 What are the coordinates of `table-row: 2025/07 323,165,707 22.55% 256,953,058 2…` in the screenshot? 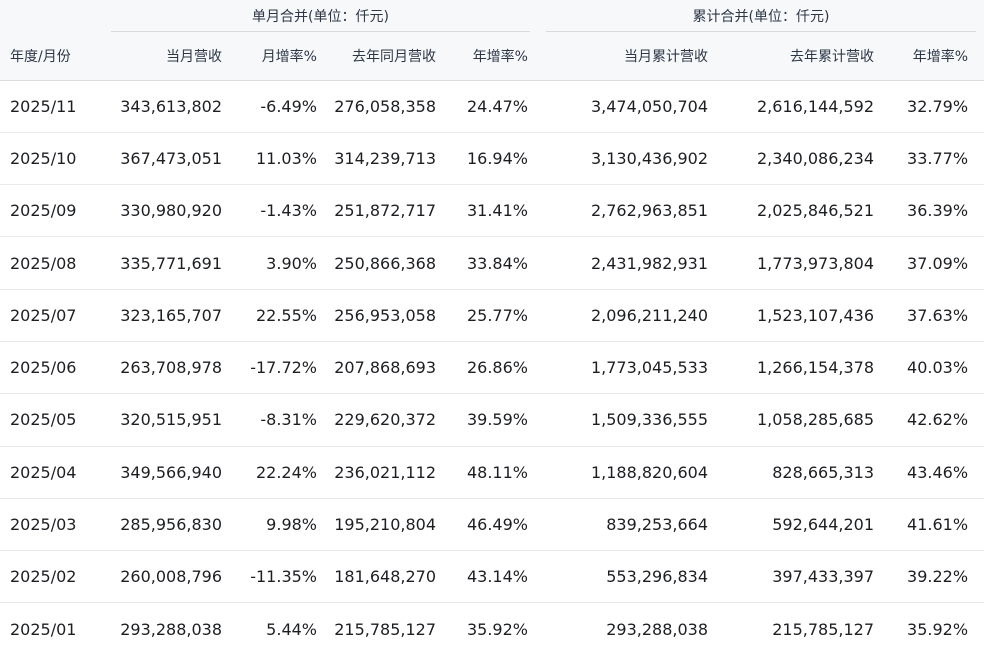 It's located at (492, 315).